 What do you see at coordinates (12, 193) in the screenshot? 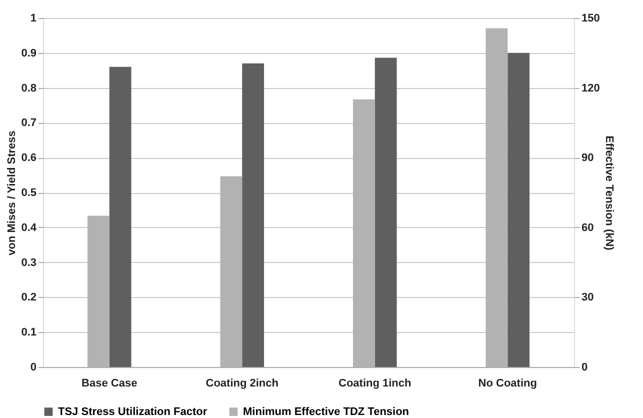
I see `y-axis-title: von Mises / Yield Stress` at bounding box center [12, 193].